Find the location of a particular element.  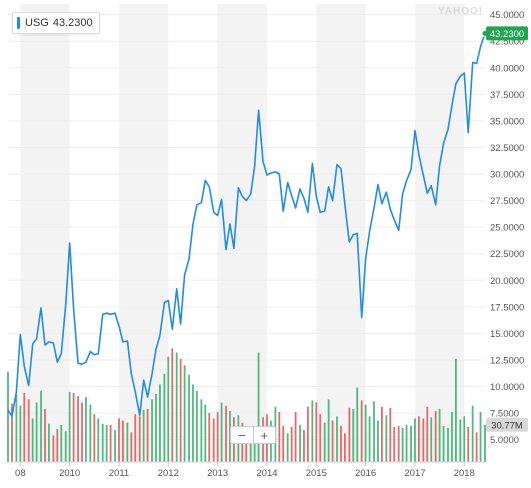

y-tick-label: 37.5000 is located at coordinates (507, 95).